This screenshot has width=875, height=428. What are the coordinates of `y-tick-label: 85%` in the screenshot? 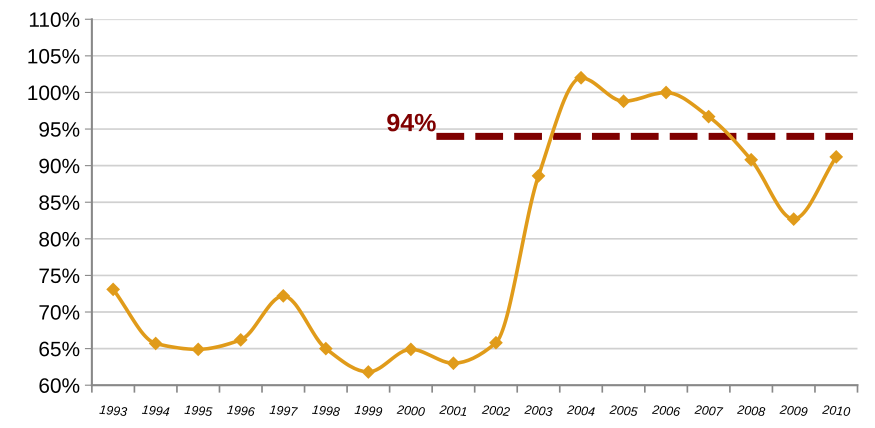 It's located at (59, 202).